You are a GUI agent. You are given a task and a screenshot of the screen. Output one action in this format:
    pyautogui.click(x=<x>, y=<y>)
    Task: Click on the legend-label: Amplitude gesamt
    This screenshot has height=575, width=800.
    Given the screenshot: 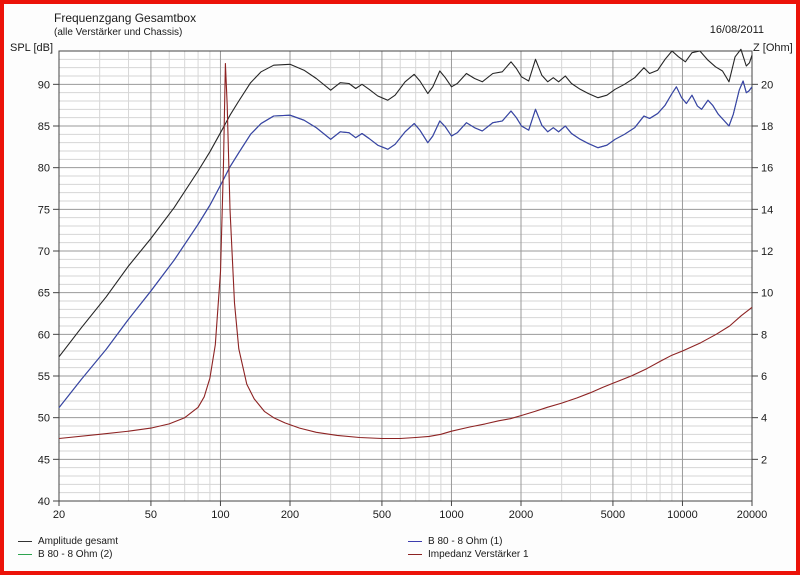 What is the action you would take?
    pyautogui.click(x=78, y=541)
    